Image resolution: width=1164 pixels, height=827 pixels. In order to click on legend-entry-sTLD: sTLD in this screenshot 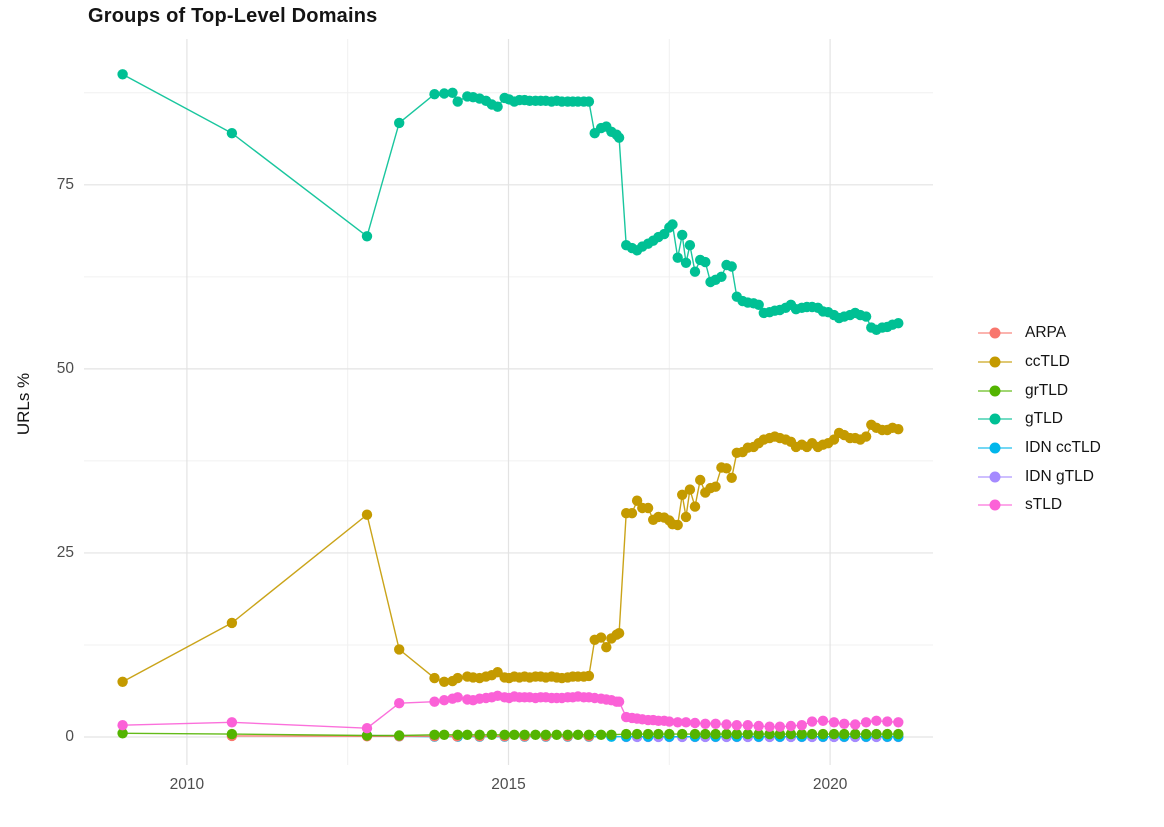, I will do `click(1039, 505)`.